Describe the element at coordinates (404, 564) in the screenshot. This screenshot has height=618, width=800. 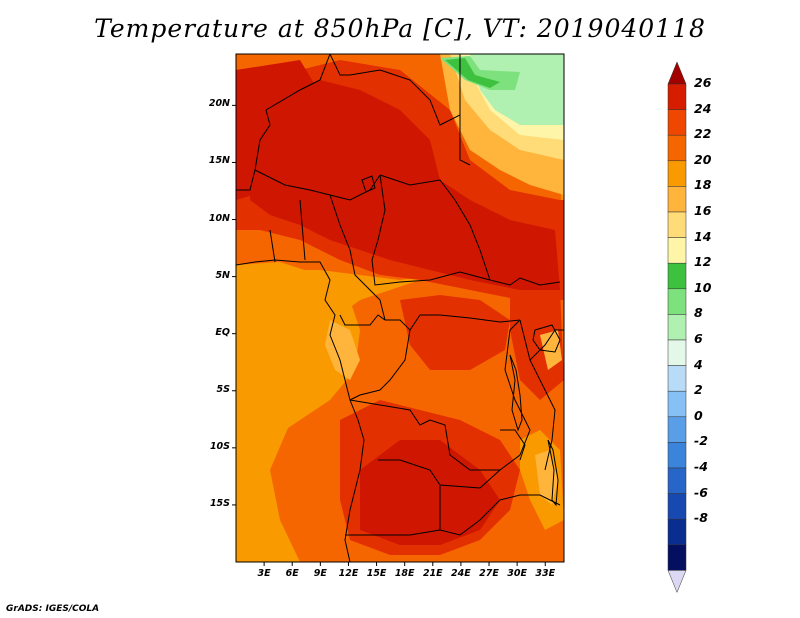
I see `lon-tick-marks` at that location.